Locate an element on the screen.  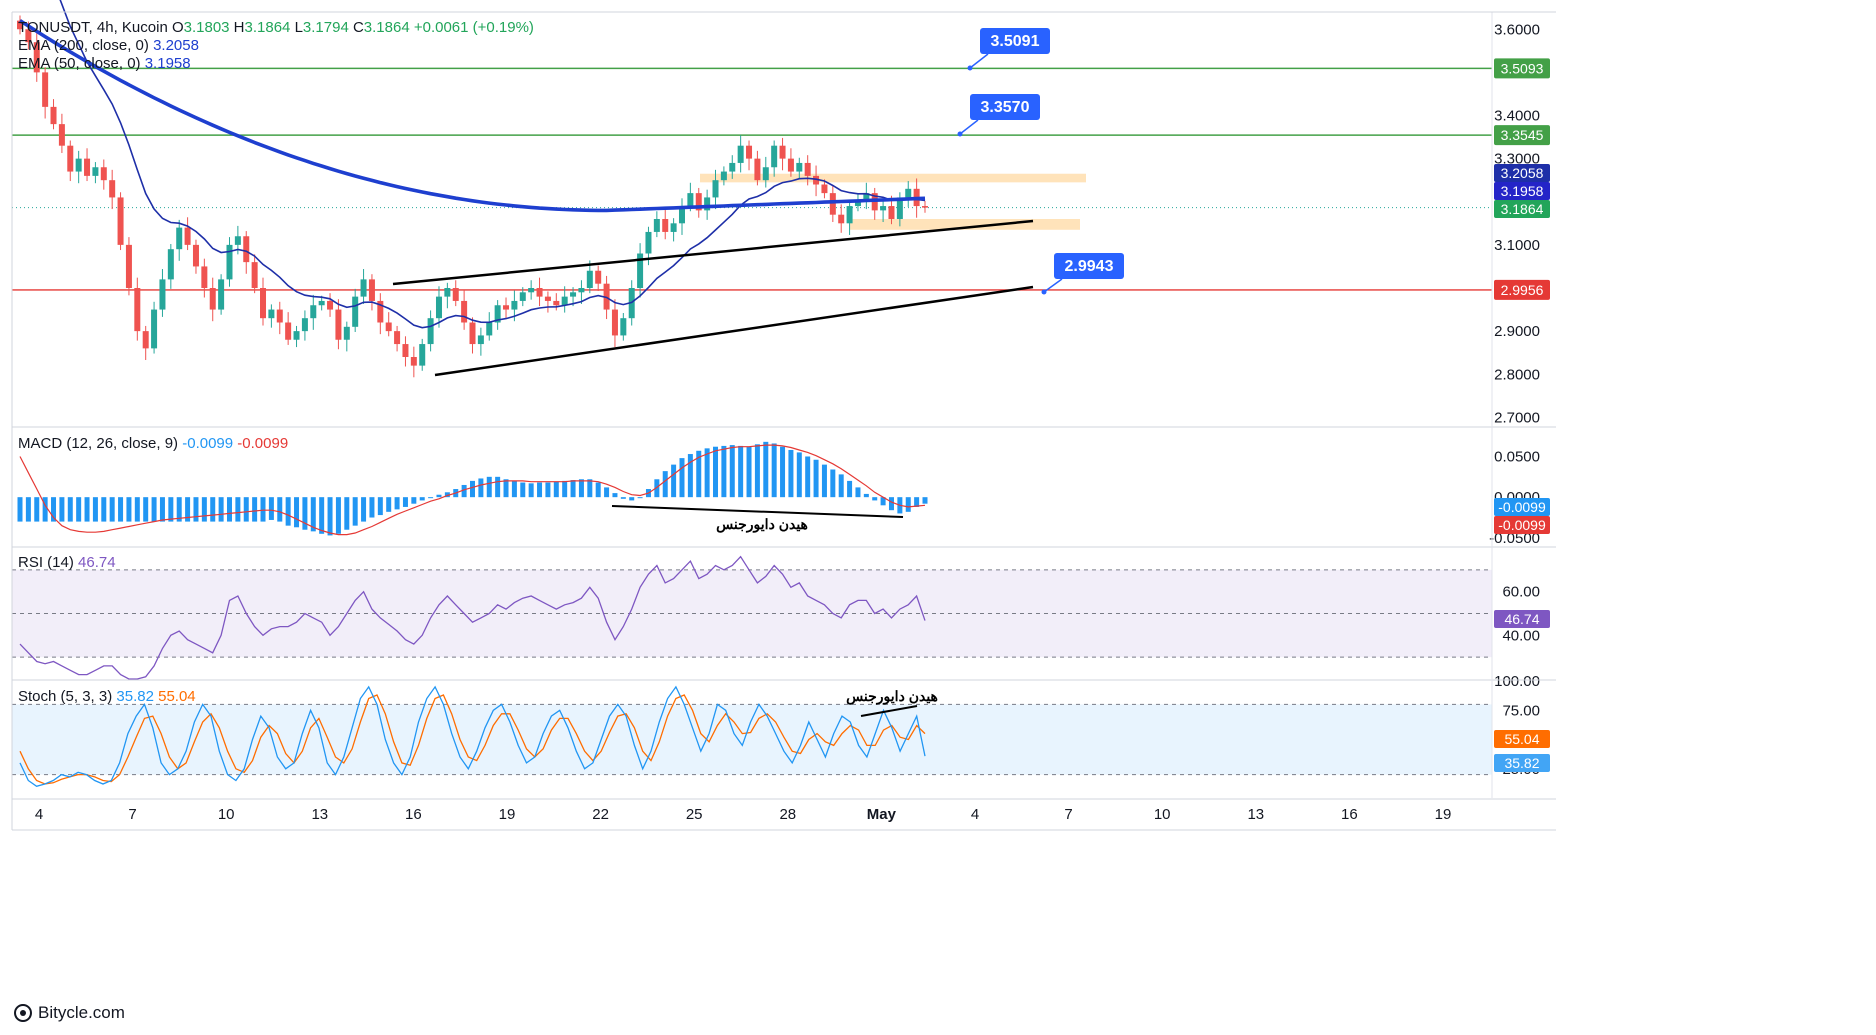
price-level-badge-label: 3.3545 is located at coordinates (1522, 135).